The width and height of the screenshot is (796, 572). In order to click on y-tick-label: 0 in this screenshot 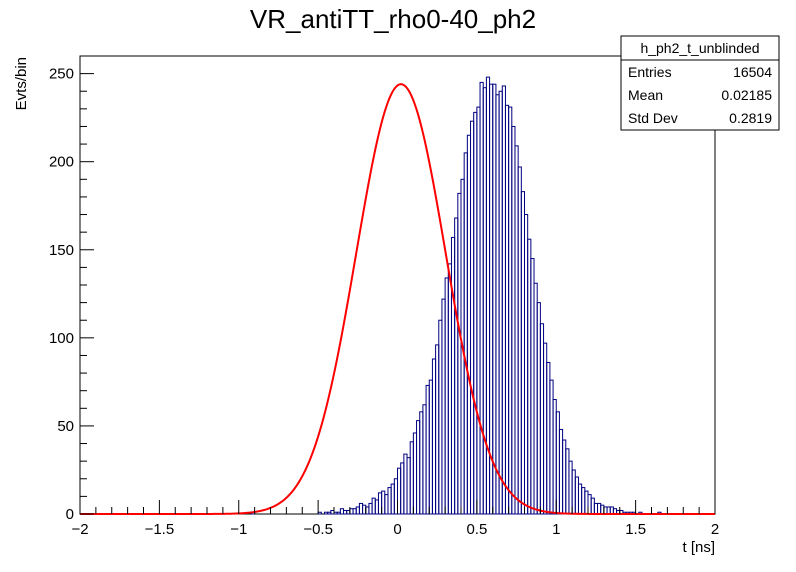, I will do `click(70, 514)`.